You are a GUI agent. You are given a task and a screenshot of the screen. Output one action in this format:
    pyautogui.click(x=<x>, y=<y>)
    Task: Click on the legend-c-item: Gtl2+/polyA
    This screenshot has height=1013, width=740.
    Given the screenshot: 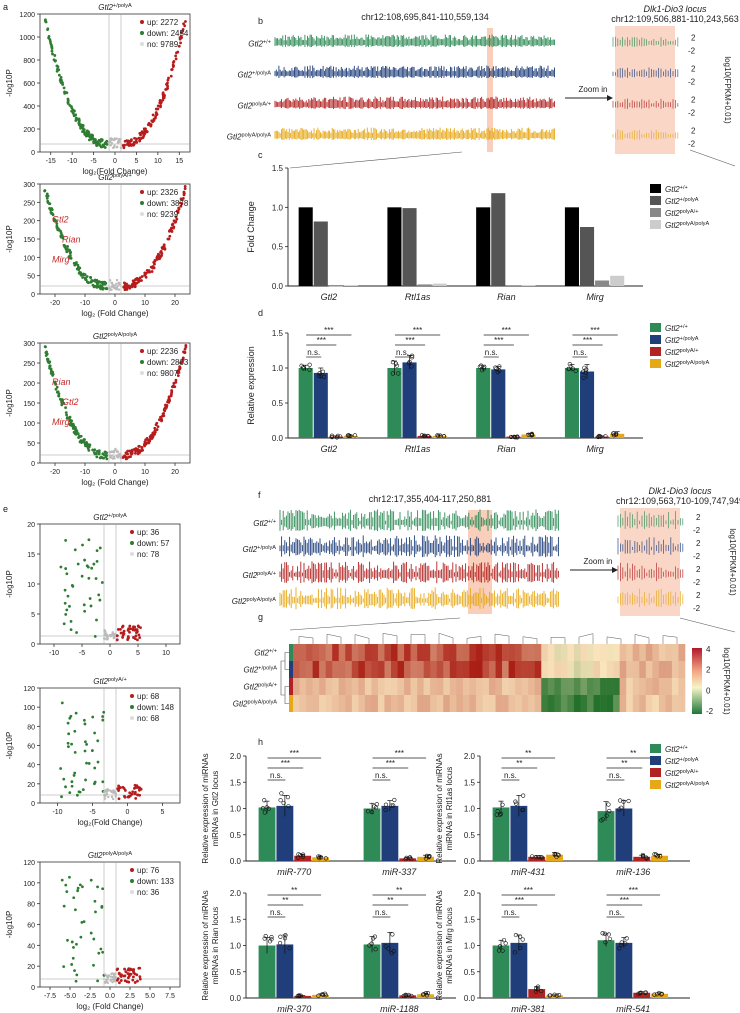 What is the action you would take?
    pyautogui.click(x=682, y=201)
    